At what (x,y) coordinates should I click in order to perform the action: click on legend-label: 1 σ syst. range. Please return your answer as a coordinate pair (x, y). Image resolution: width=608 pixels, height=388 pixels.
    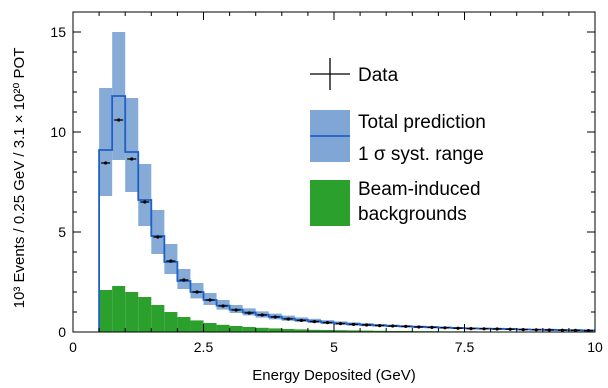
    Looking at the image, I should click on (421, 154).